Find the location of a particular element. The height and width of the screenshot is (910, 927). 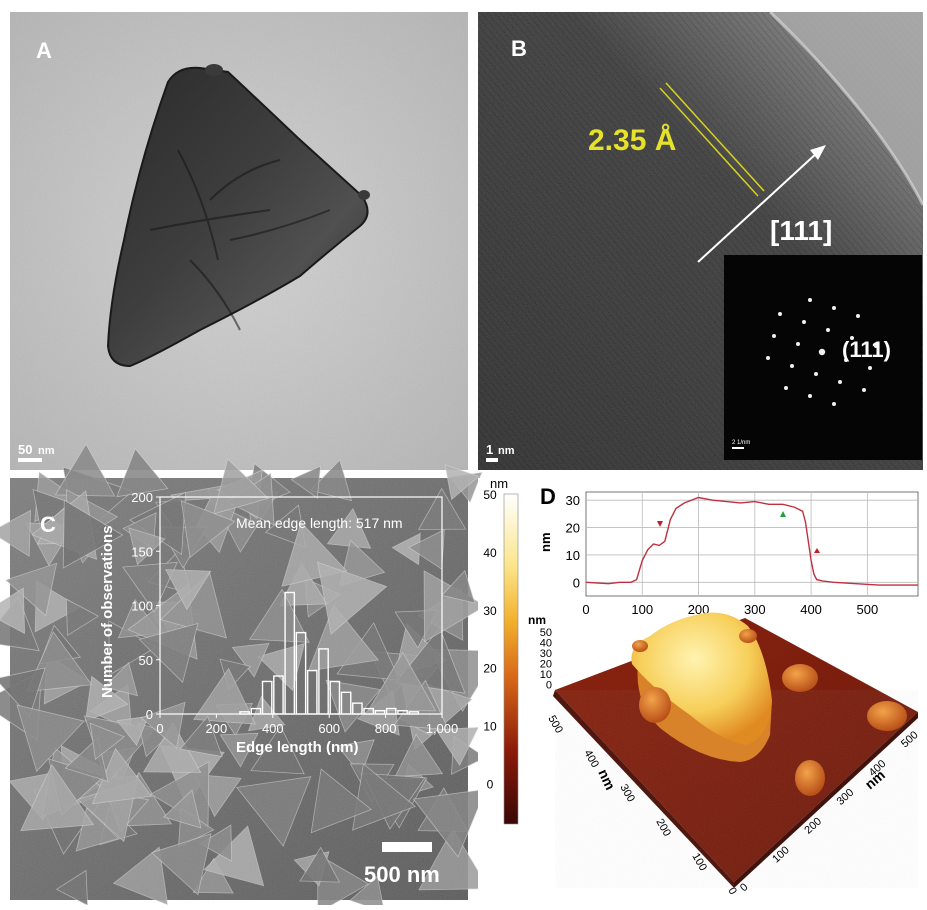

profile-y-tick-label: 20 is located at coordinates (573, 528).